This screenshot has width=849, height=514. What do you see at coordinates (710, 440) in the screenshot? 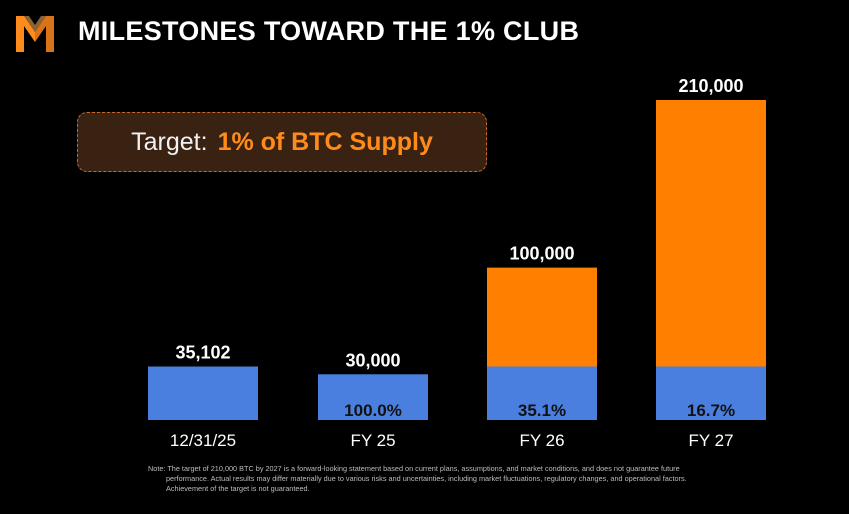
I see `x-tick-label: FY 27` at bounding box center [710, 440].